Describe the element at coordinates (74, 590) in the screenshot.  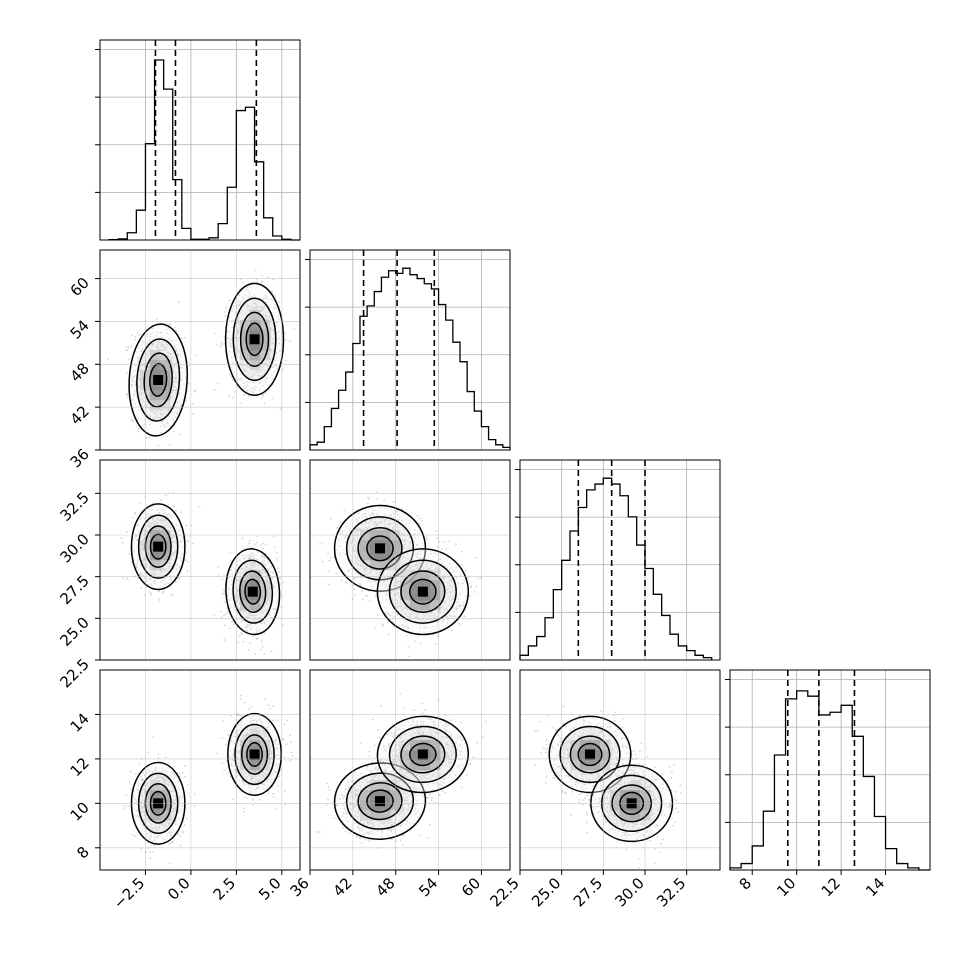
I see `y-tick-label: 27.5` at that location.